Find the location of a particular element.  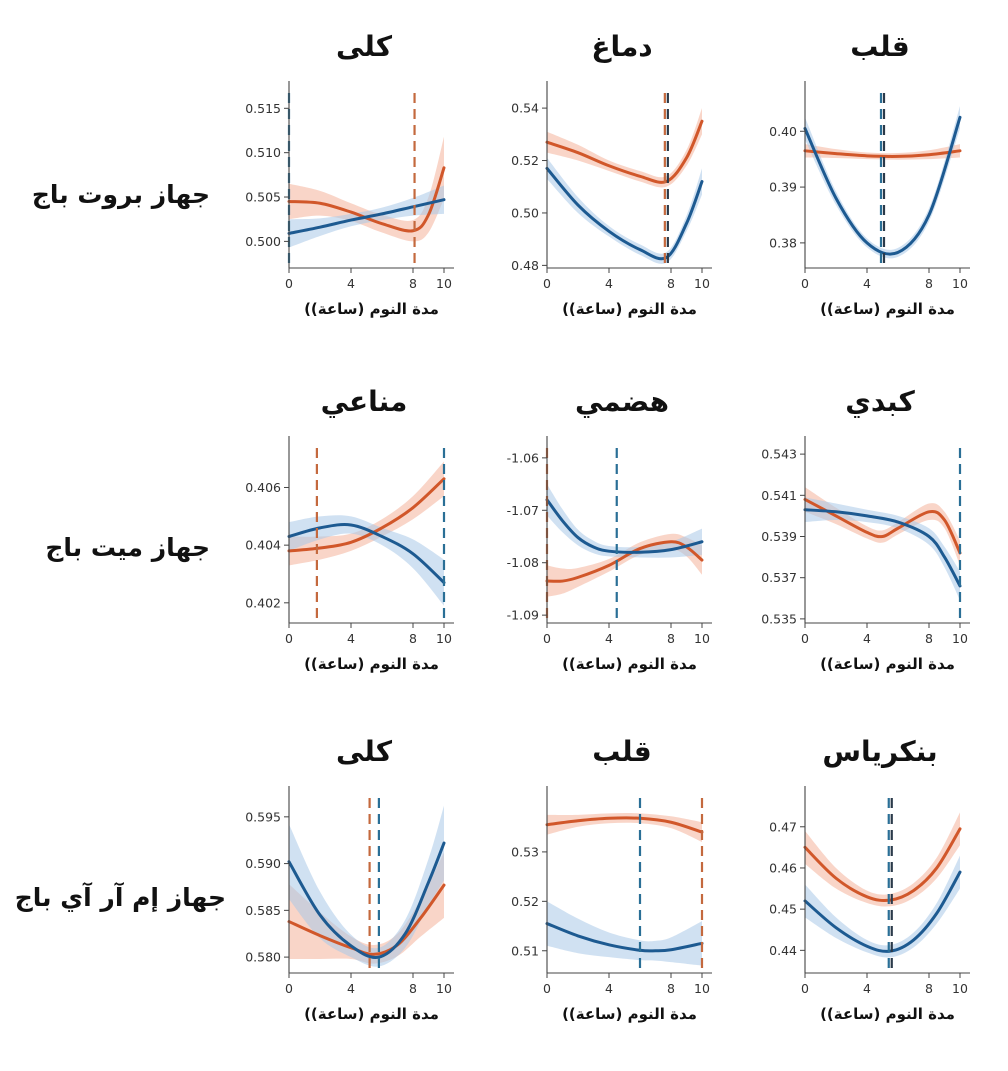

y-tick-label: 0.500 is located at coordinates (263, 241).